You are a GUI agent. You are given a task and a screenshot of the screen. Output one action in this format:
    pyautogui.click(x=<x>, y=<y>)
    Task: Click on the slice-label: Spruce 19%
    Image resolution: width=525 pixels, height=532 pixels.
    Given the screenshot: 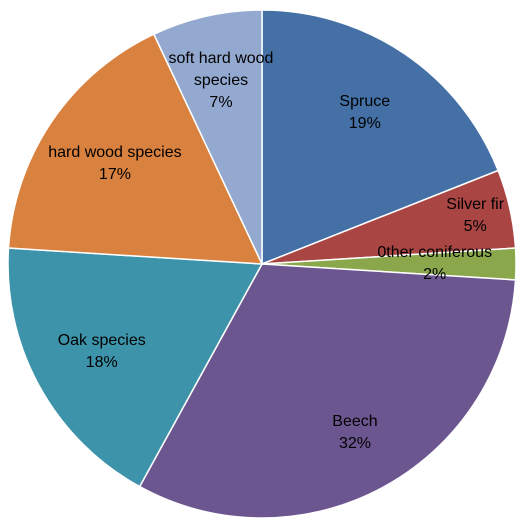 What is the action you would take?
    pyautogui.click(x=365, y=113)
    